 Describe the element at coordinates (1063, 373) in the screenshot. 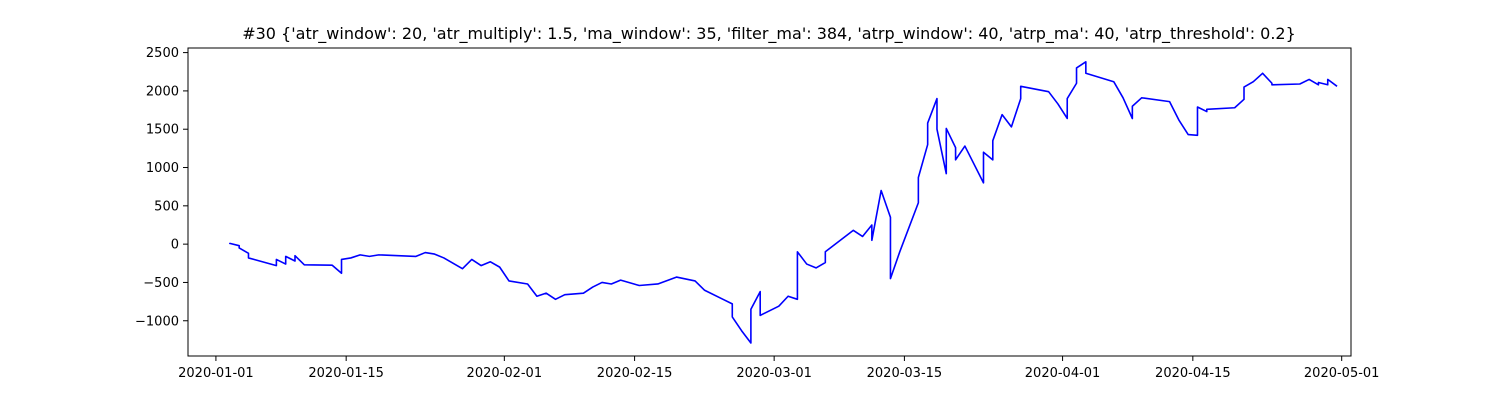

I see `x-tick-label: 2020-04-01` at that location.